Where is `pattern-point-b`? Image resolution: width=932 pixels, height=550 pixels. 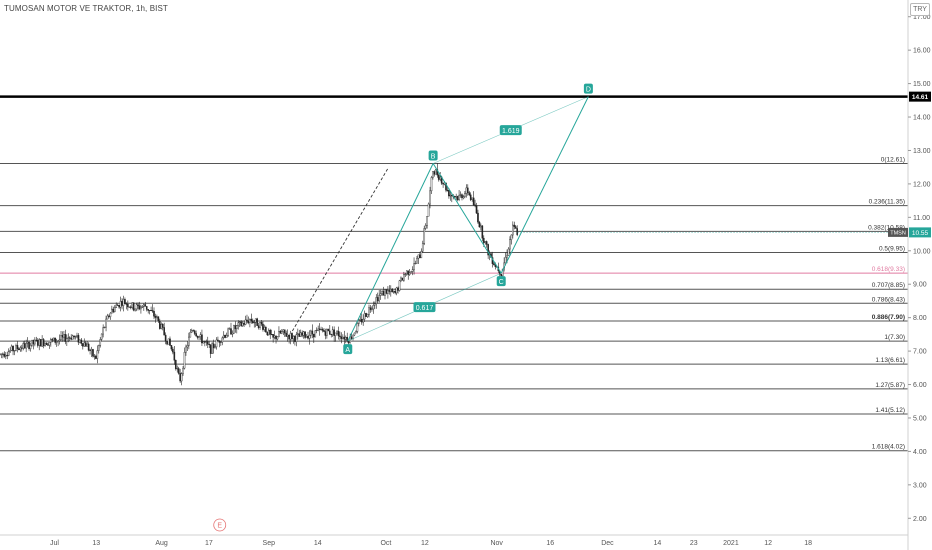 pattern-point-b is located at coordinates (433, 155).